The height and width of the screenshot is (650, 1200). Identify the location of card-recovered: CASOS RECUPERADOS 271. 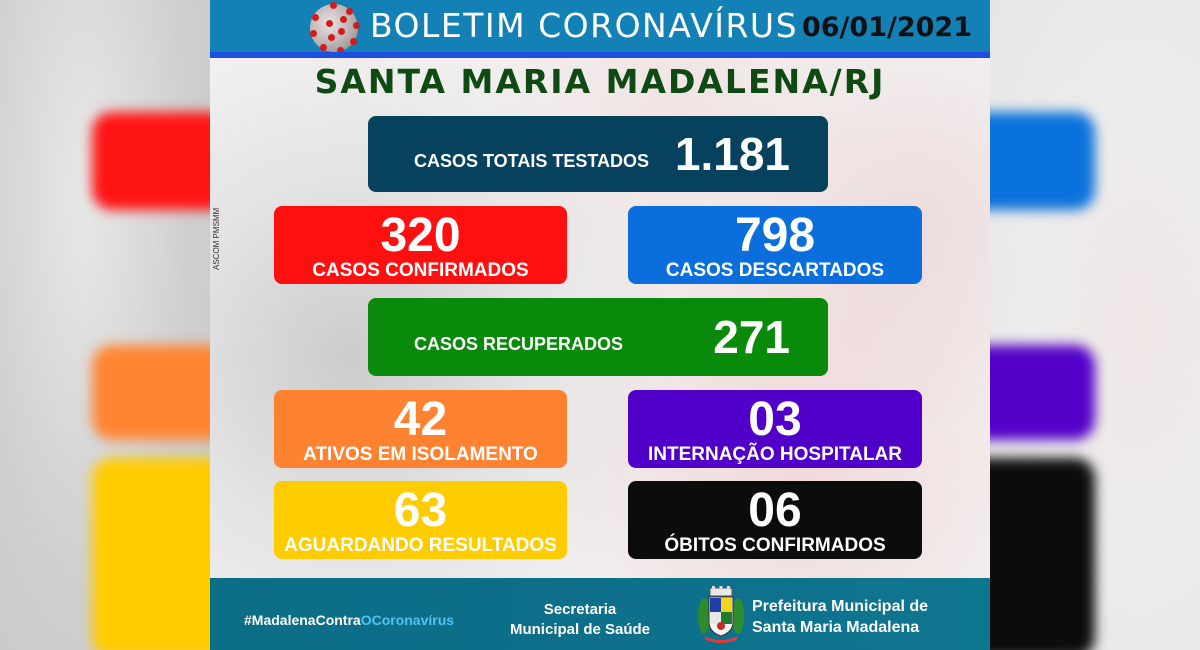
(598, 337).